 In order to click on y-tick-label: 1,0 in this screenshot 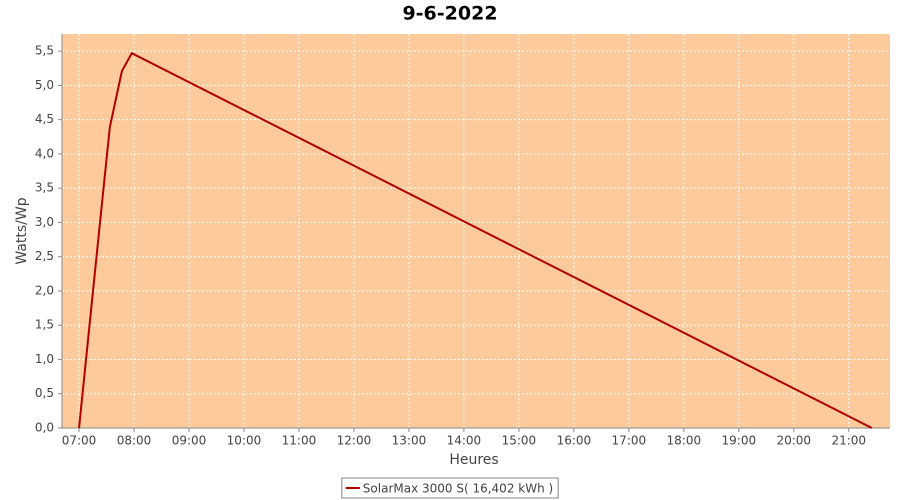, I will do `click(44, 359)`.